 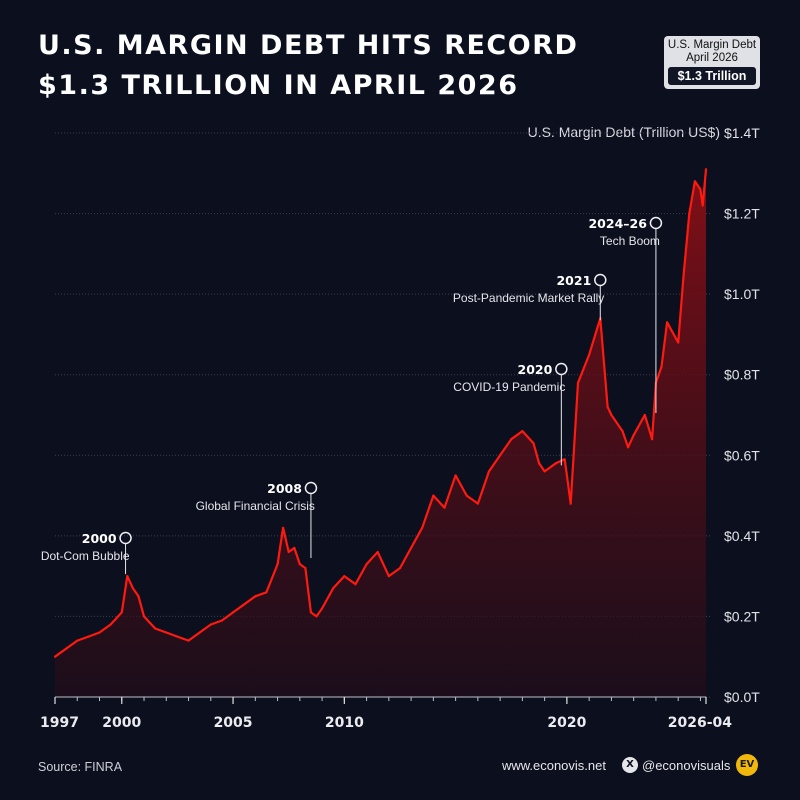 I want to click on x-tick-label: 1997, so click(x=59, y=723).